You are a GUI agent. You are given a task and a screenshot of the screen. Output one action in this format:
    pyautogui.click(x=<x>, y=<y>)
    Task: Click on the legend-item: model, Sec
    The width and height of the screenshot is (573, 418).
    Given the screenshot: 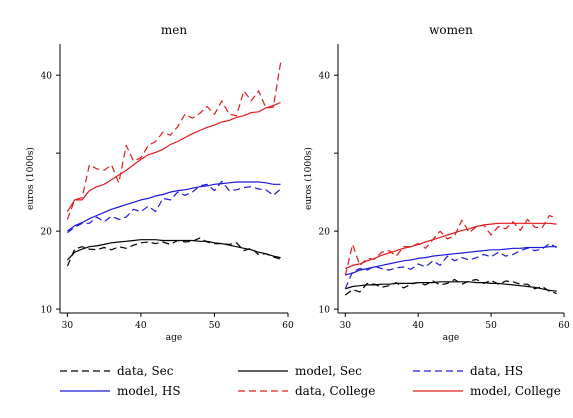 What is the action you would take?
    pyautogui.click(x=300, y=371)
    